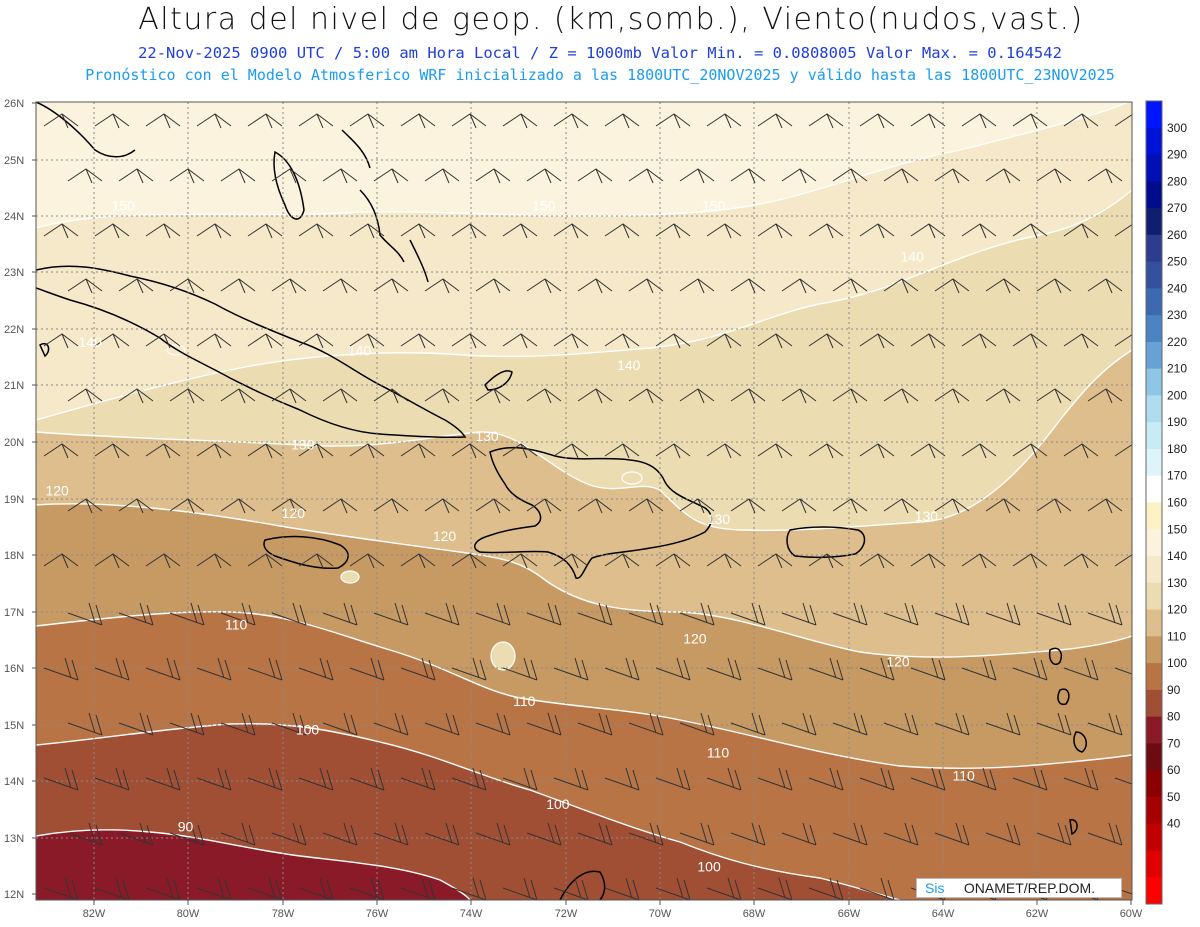  Describe the element at coordinates (14, 669) in the screenshot. I see `lat-tick-label: 16N` at that location.